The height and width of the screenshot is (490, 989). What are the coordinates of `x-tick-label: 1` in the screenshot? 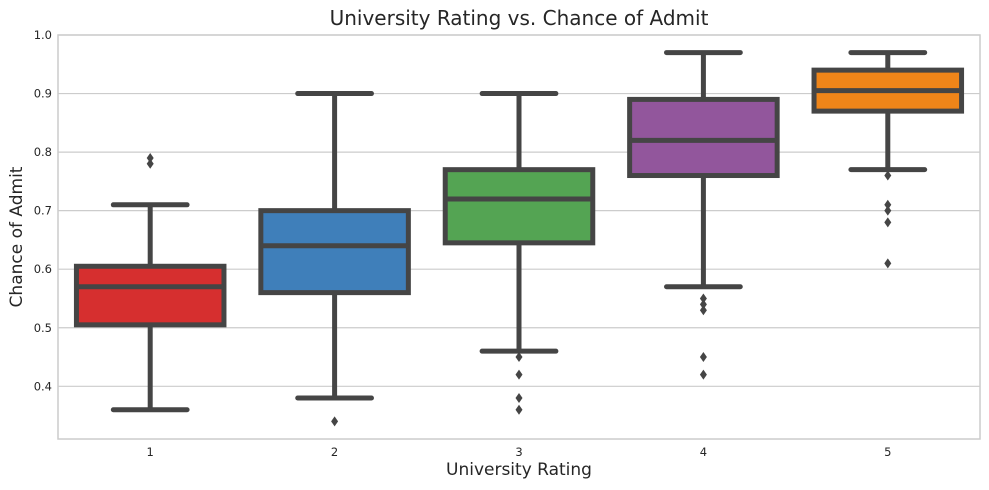 It's located at (150, 452).